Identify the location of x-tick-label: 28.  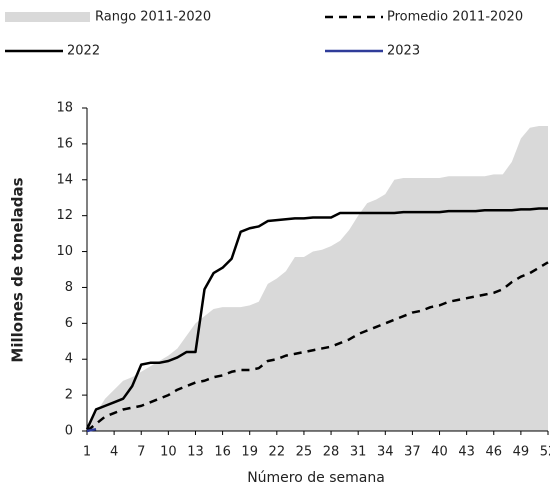
(331, 452).